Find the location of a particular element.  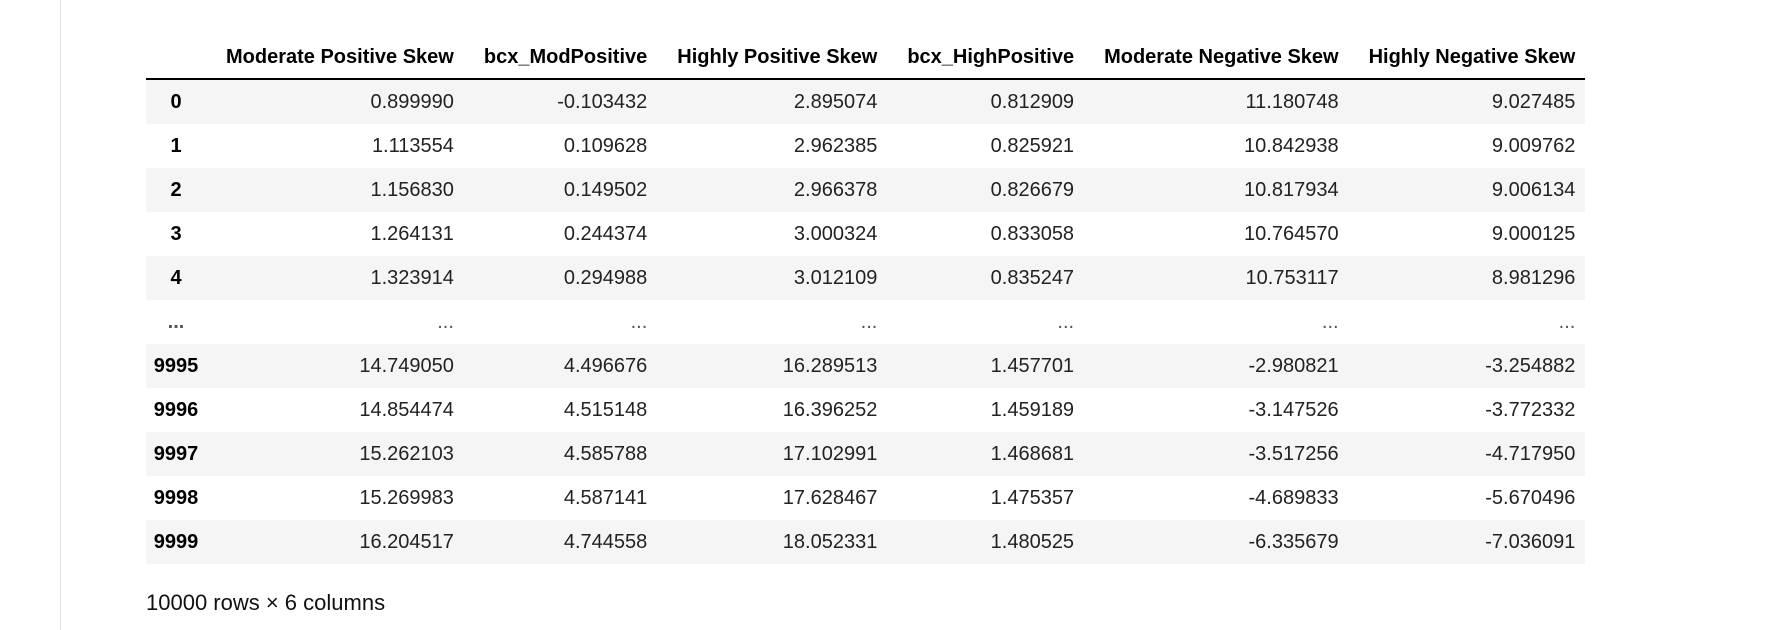

table-cell: 1.468681 is located at coordinates (1032, 453).